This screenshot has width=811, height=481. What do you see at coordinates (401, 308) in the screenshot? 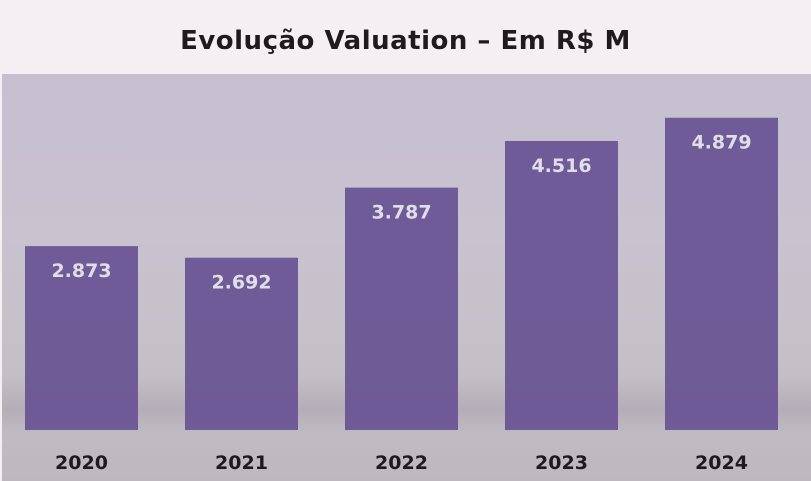
I see `bar-2022` at bounding box center [401, 308].